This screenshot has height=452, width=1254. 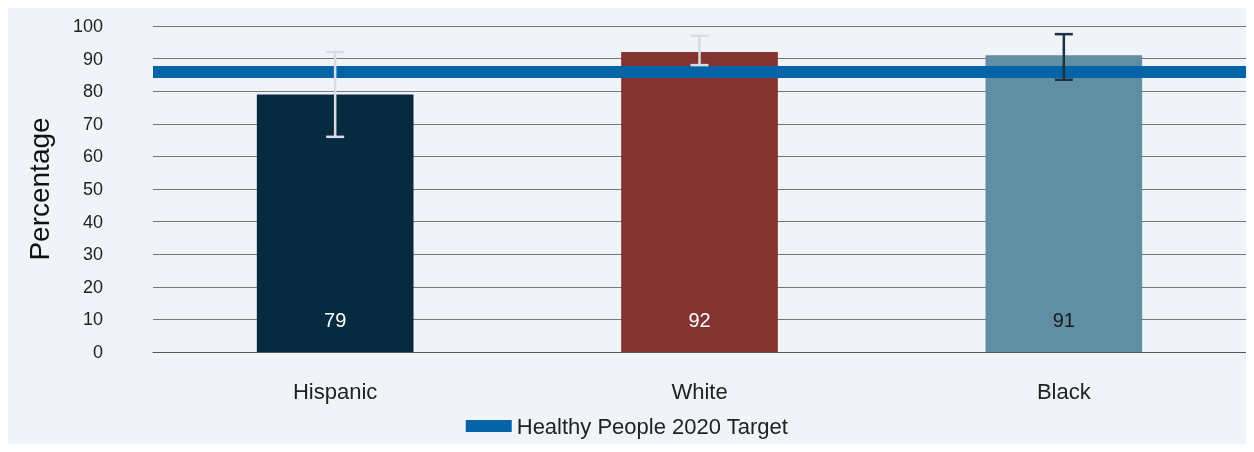 I want to click on y-tick-label: 50, so click(x=92, y=189).